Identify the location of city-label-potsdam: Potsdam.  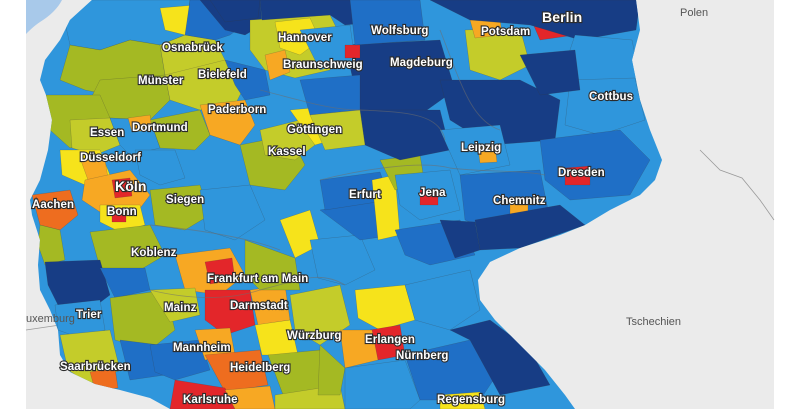
(505, 32).